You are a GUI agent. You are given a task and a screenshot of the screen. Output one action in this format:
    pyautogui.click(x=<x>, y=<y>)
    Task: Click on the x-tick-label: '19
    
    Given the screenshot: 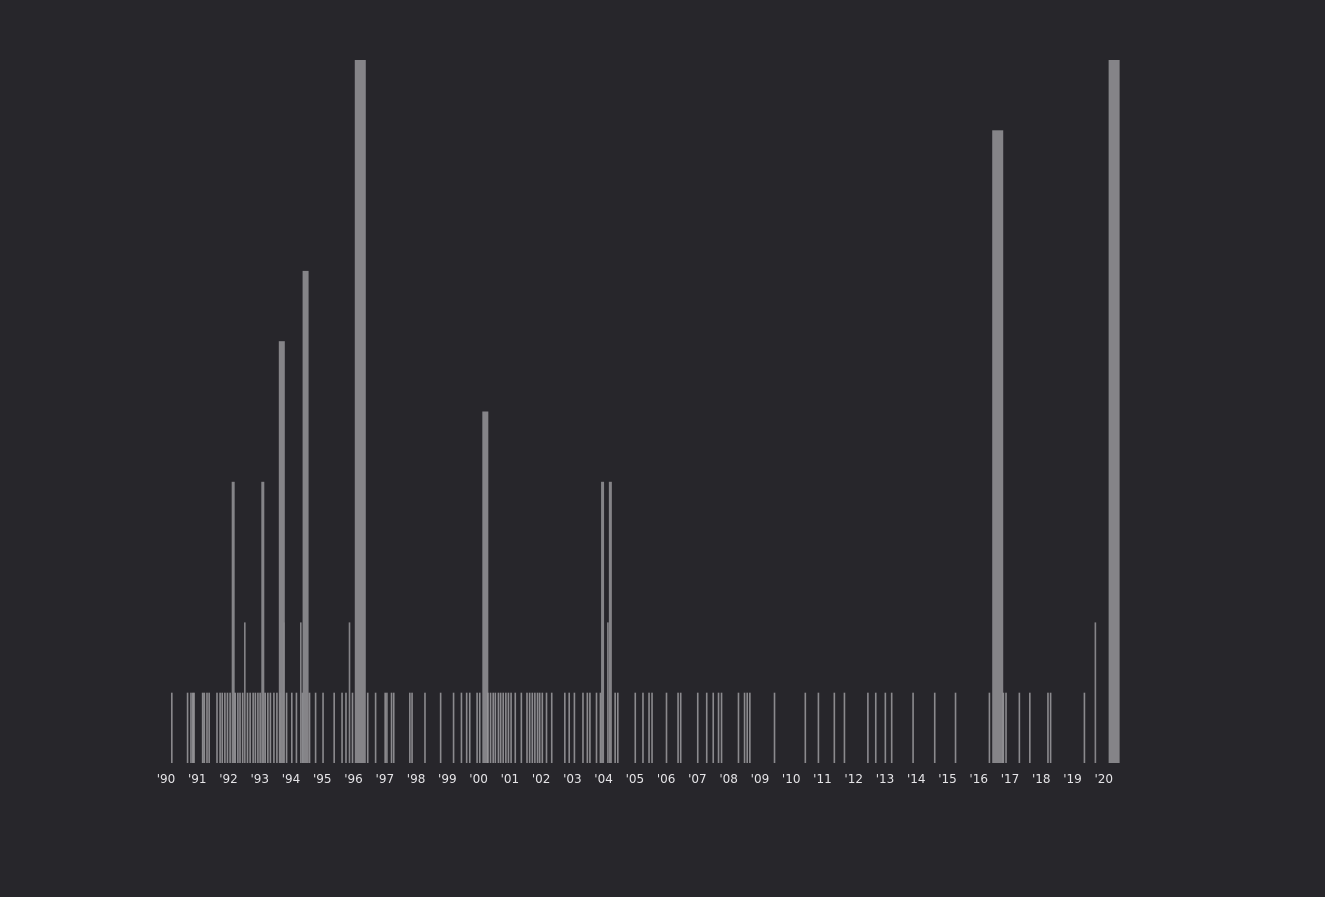 What is the action you would take?
    pyautogui.click(x=1072, y=779)
    